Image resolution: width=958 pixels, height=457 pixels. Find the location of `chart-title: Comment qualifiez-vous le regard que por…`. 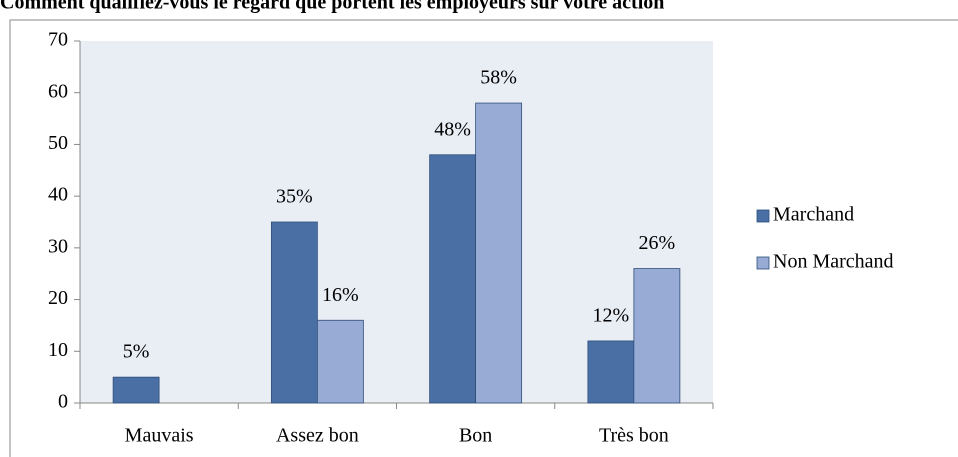

chart-title: Comment qualifiez-vous le regard que por… is located at coordinates (332, 7).